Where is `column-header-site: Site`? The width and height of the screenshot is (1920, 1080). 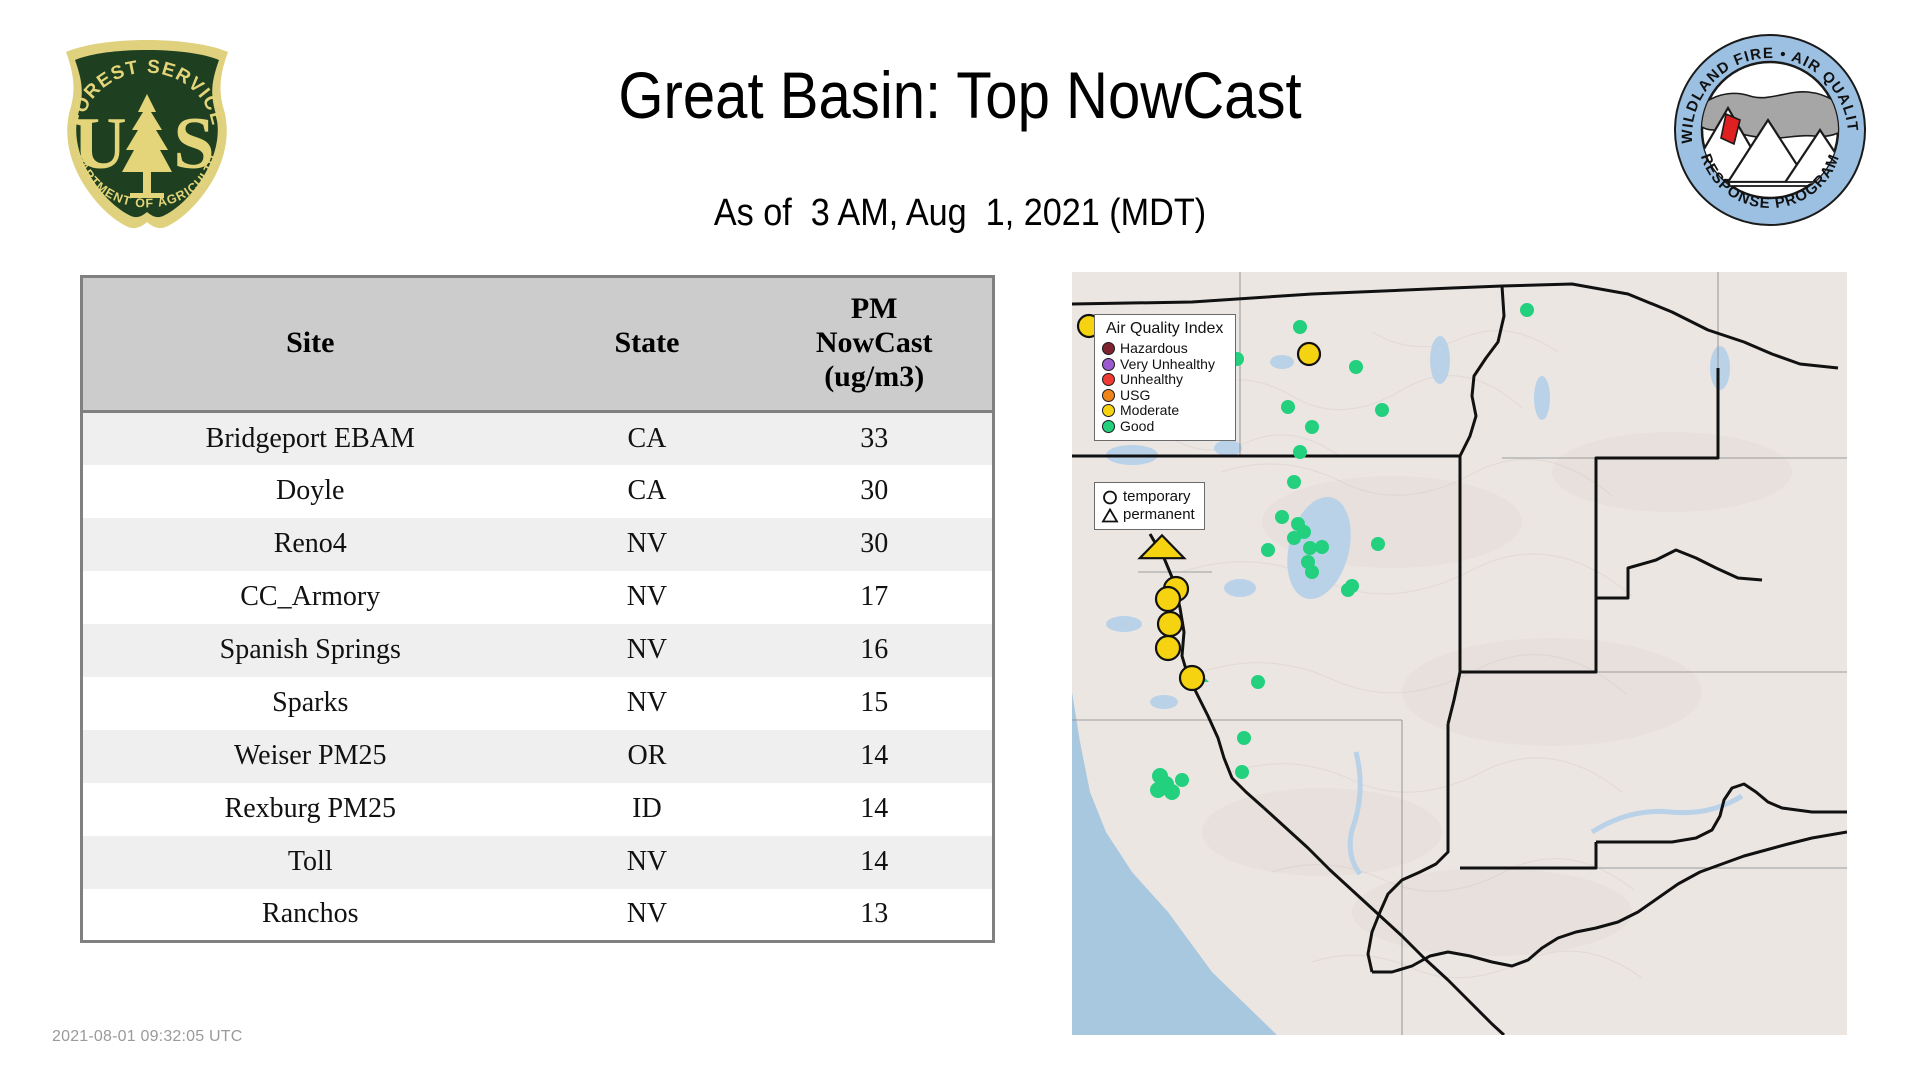
column-header-site: Site is located at coordinates (309, 344).